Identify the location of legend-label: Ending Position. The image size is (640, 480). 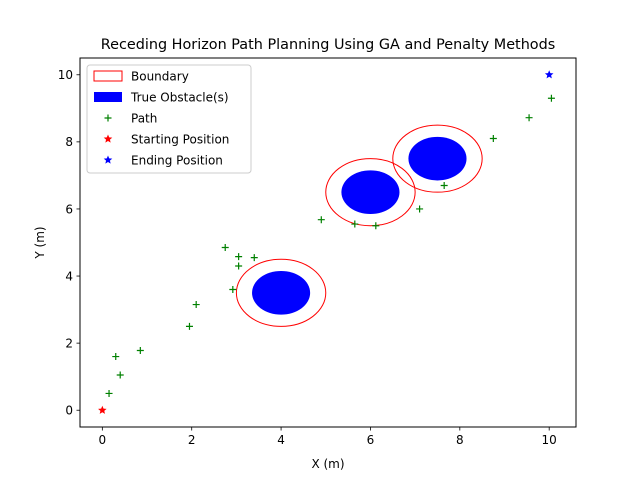
(177, 160).